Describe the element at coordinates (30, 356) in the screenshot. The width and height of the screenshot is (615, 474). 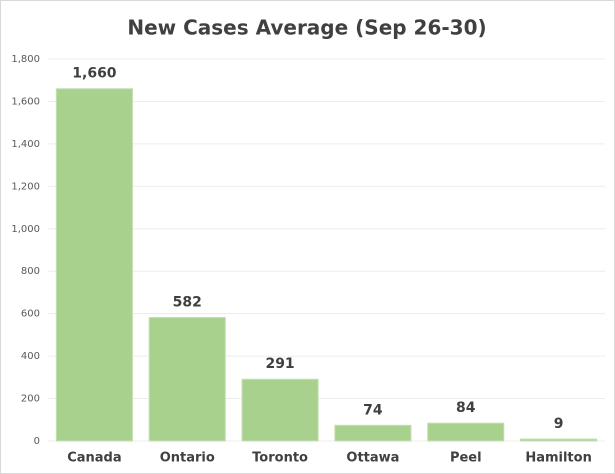
I see `y-tick-label: 400` at that location.